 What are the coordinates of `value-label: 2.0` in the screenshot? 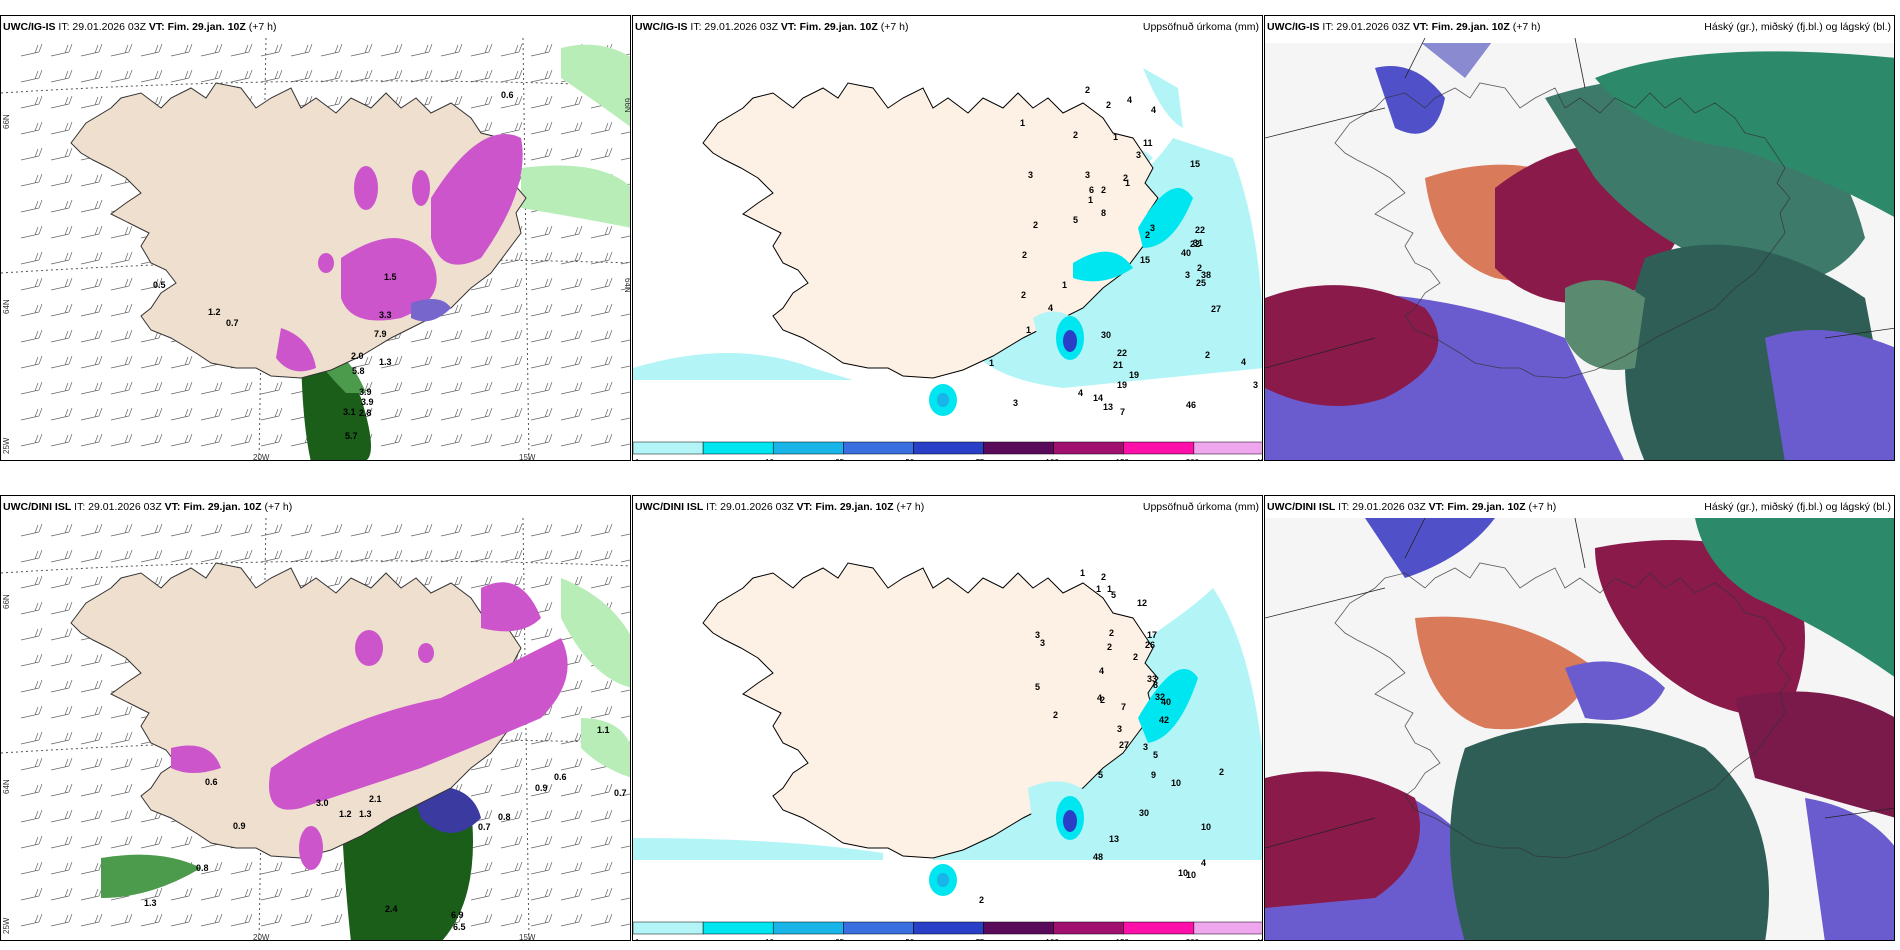 It's located at (357, 356).